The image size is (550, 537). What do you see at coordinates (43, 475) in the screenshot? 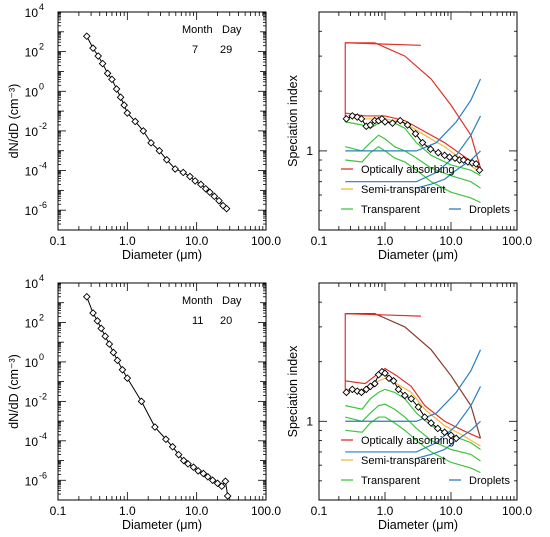
I see `y-tick-label-exponent: -6` at bounding box center [43, 475].